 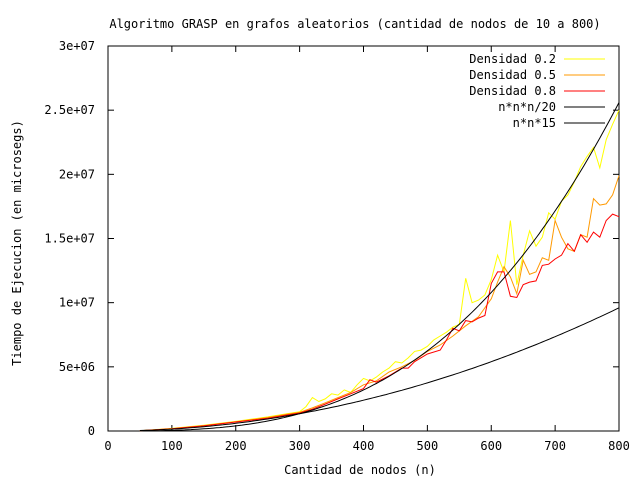 What do you see at coordinates (77, 46) in the screenshot?
I see `y-tick-label: 3e+07` at bounding box center [77, 46].